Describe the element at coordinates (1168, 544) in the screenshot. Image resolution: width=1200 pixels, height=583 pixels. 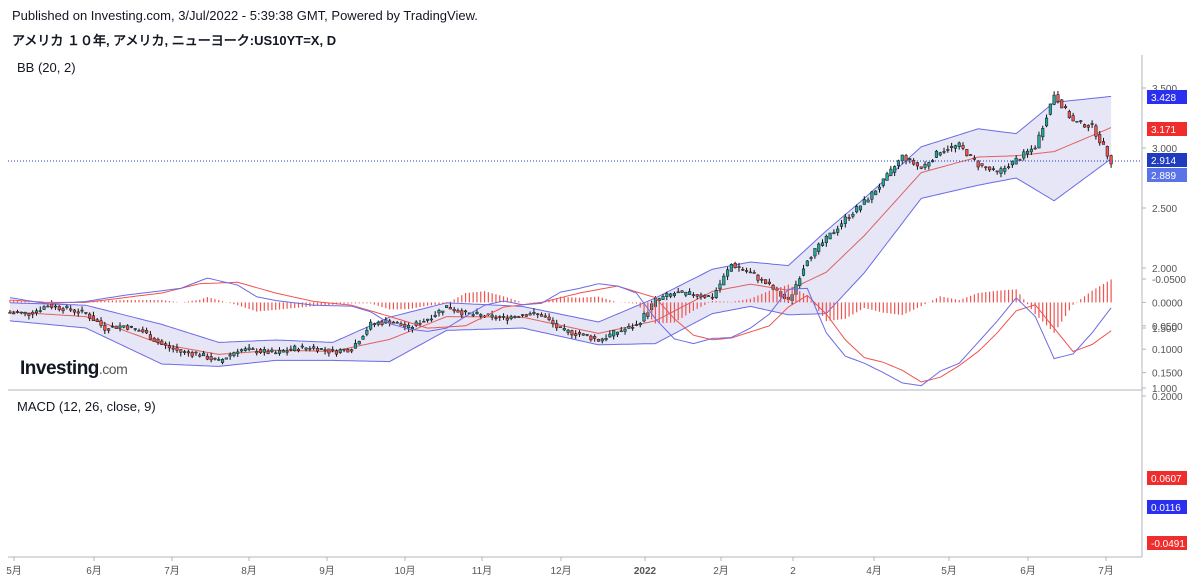
I see `histogram-tag: -0.0491` at that location.